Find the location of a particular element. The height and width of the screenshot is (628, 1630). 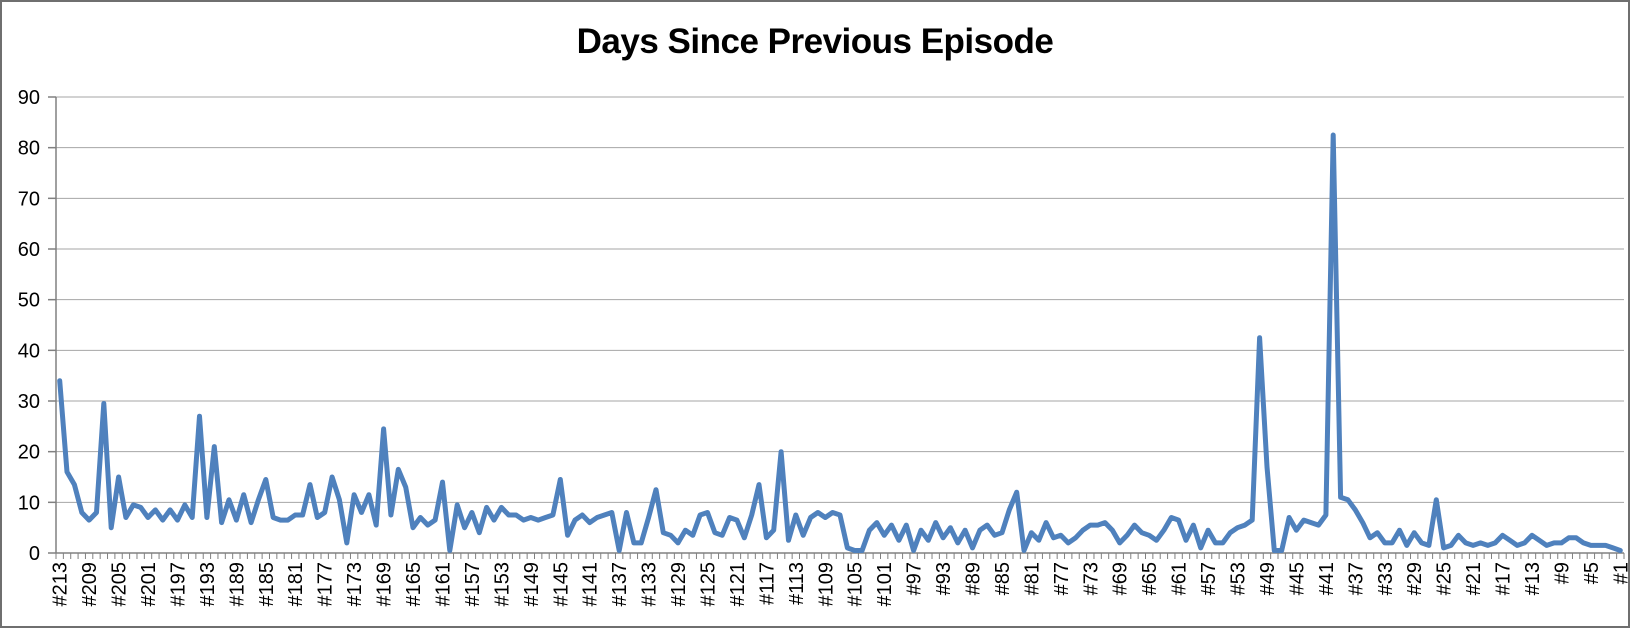

x-axis-label: #53 is located at coordinates (1239, 578).